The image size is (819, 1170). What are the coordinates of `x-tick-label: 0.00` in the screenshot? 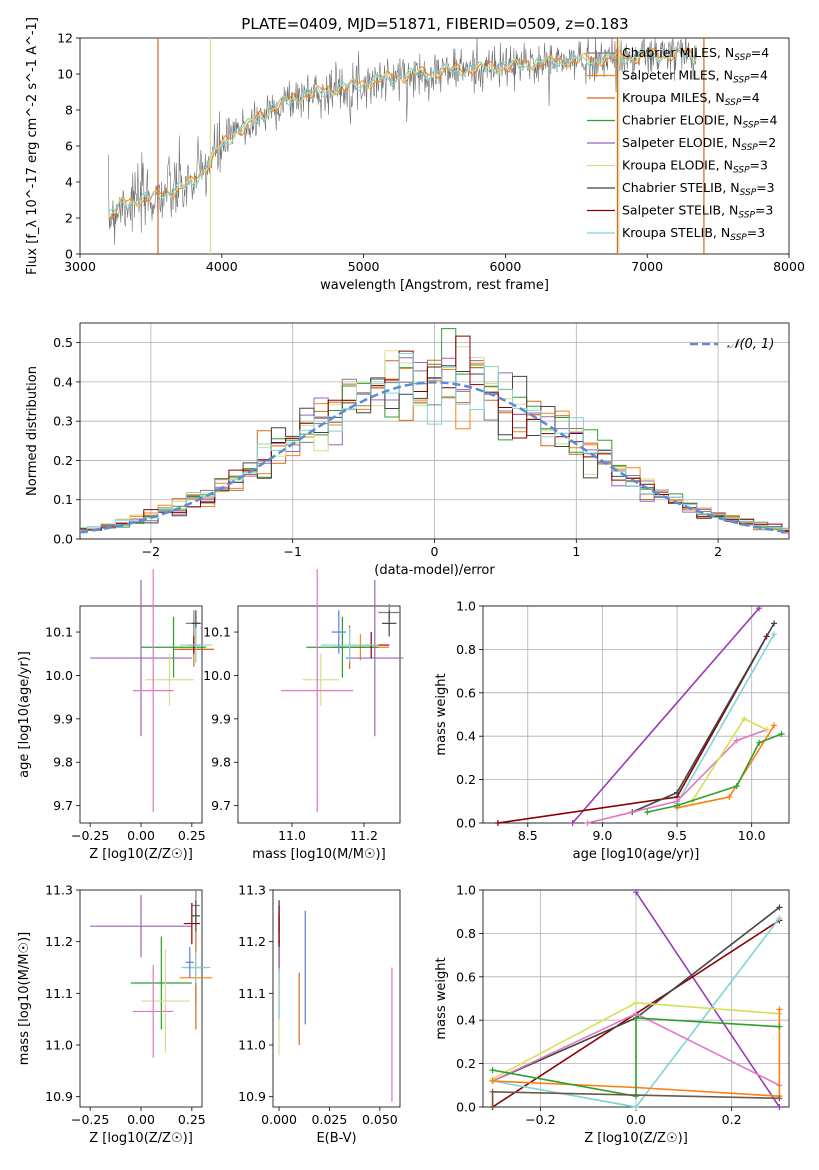 It's located at (141, 835).